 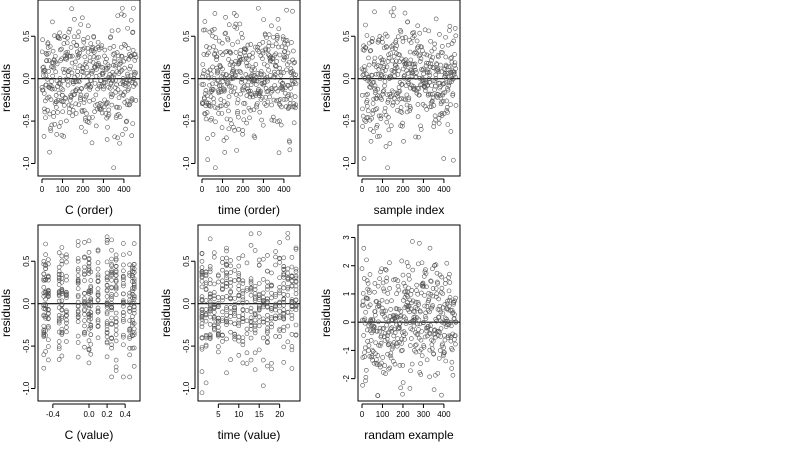 What do you see at coordinates (53, 414) in the screenshot?
I see `x-tick-label: -0.4` at bounding box center [53, 414].